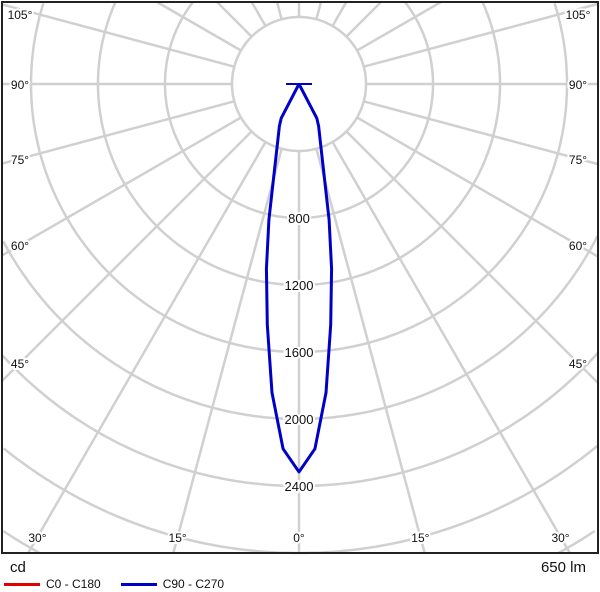 This screenshot has width=600, height=592. What do you see at coordinates (73, 584) in the screenshot?
I see `legend-label: C0 - C180` at bounding box center [73, 584].